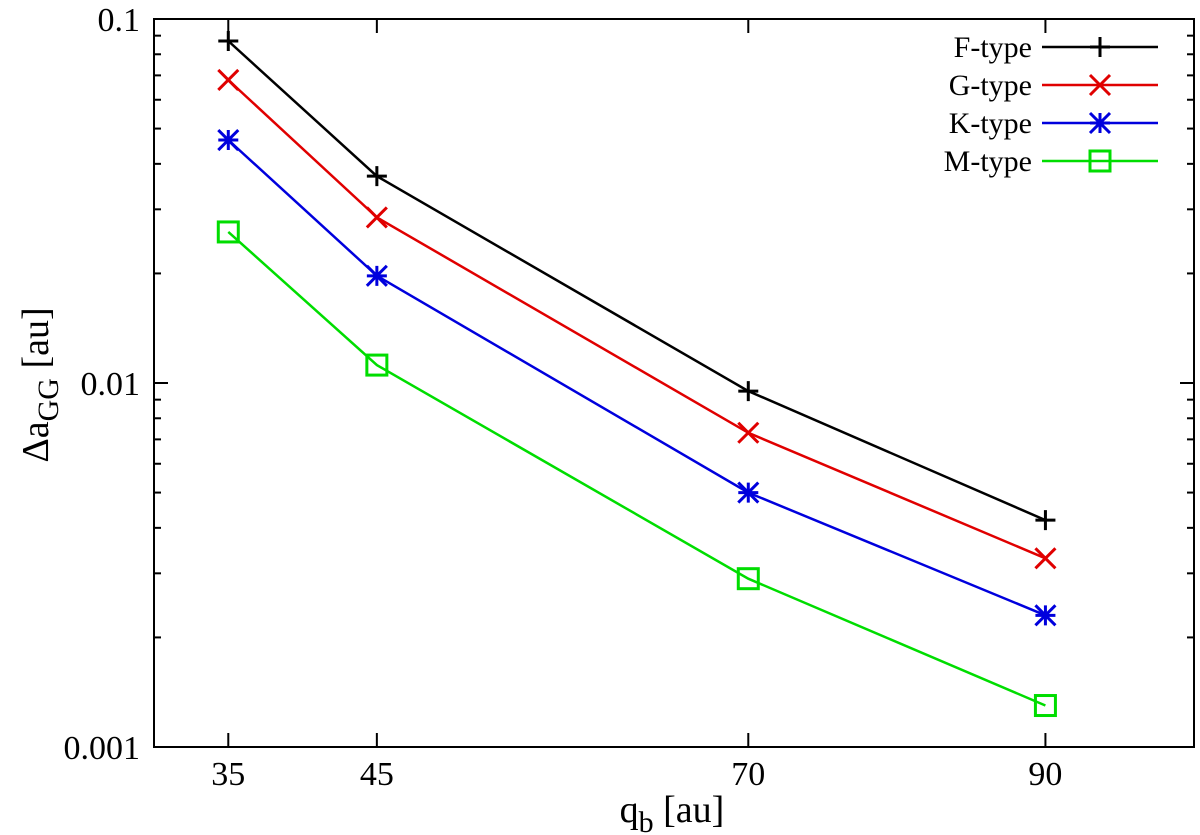 Image resolution: width=1200 pixels, height=835 pixels. Describe the element at coordinates (990, 123) in the screenshot. I see `legend-label-k-type: K-type` at that location.